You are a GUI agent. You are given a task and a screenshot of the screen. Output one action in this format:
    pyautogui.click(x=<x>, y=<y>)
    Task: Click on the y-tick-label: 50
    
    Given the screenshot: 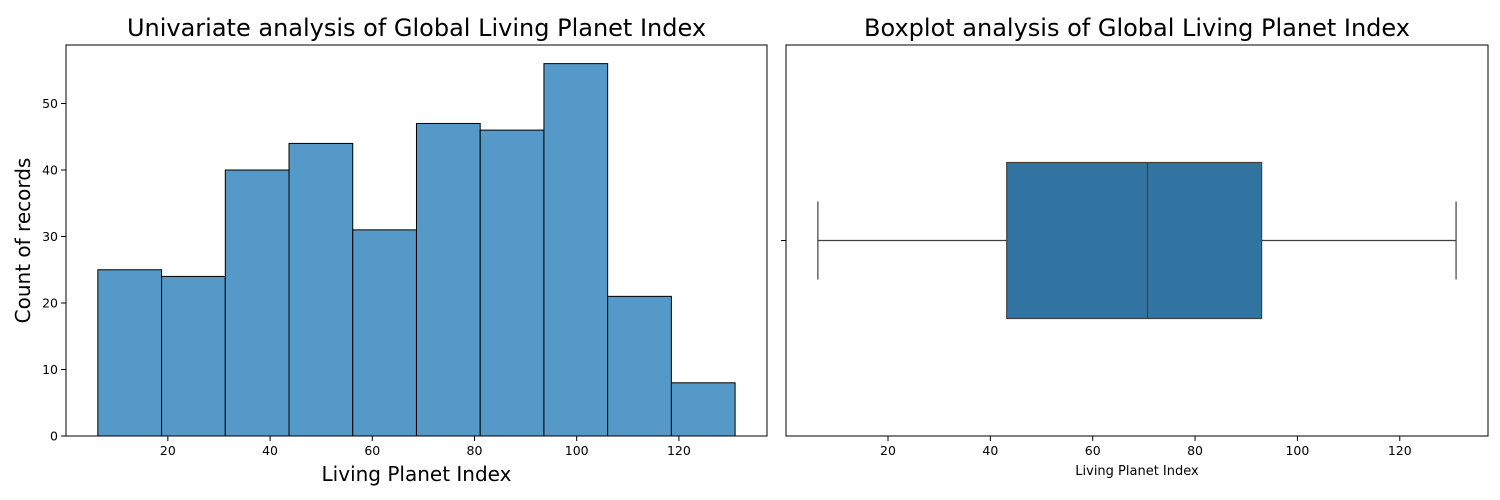 What is the action you would take?
    pyautogui.click(x=50, y=103)
    